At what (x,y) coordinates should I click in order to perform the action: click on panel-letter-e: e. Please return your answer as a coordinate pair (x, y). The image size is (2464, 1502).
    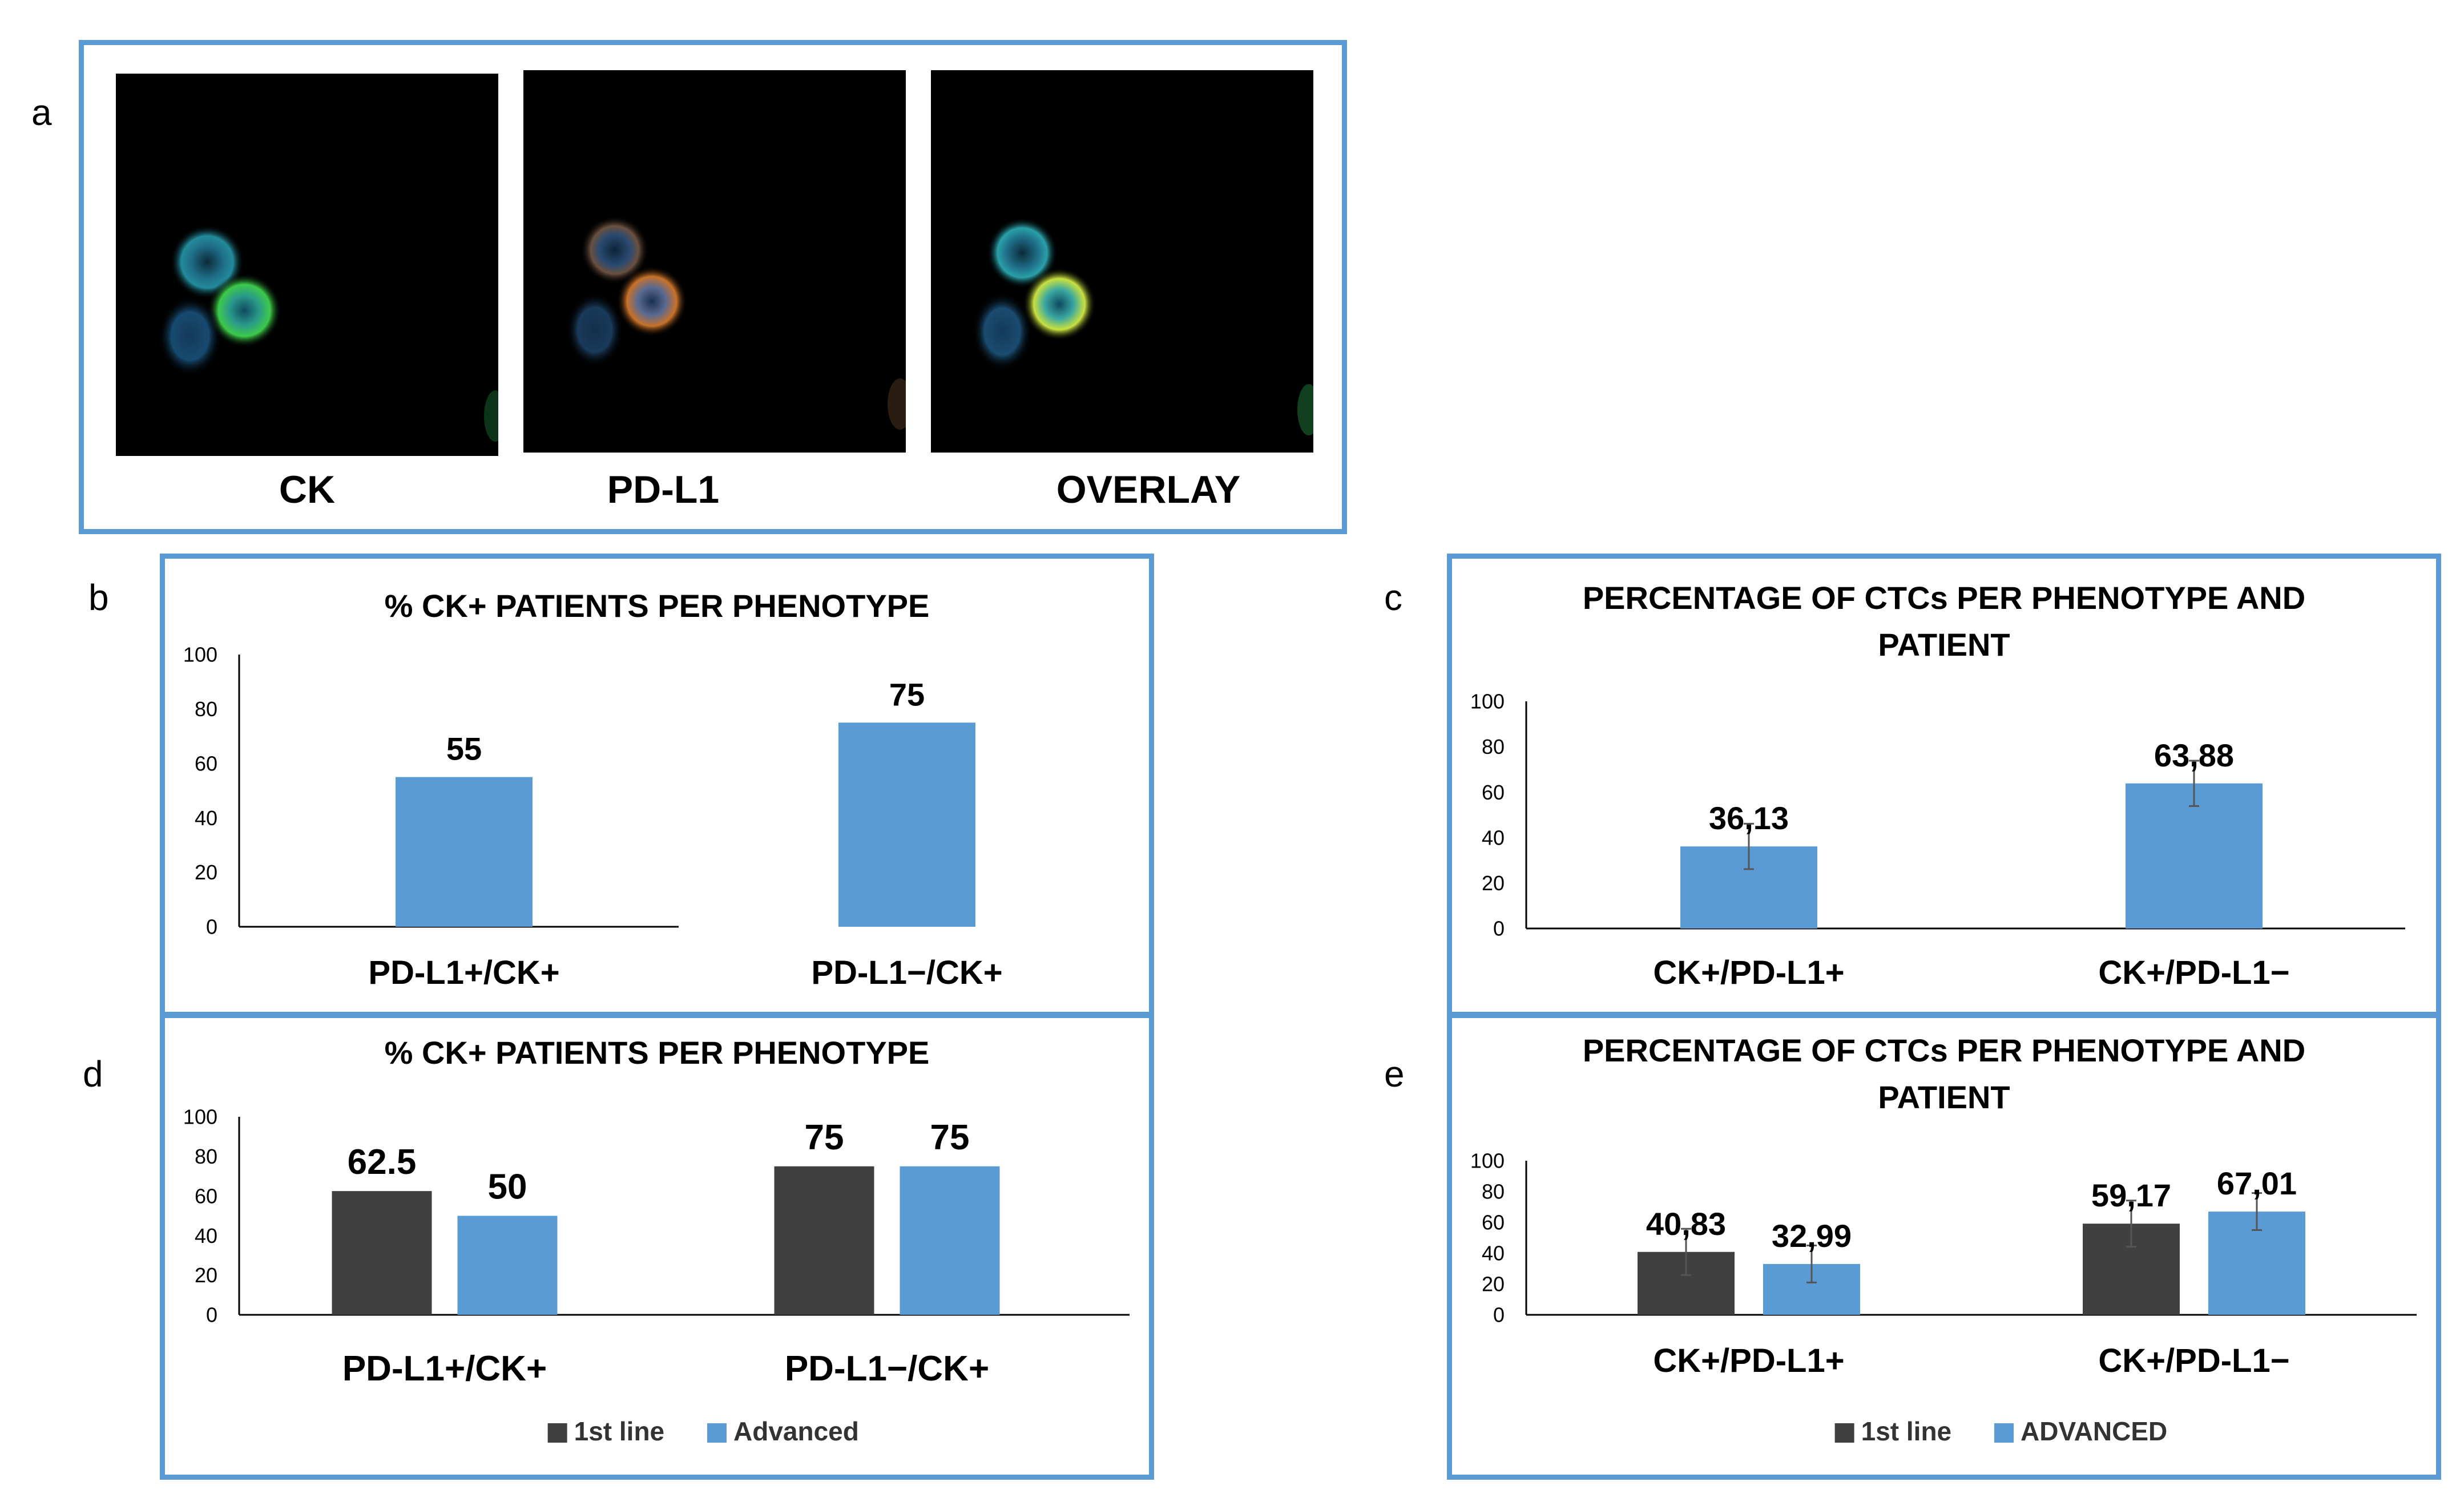
    Looking at the image, I should click on (1394, 1074).